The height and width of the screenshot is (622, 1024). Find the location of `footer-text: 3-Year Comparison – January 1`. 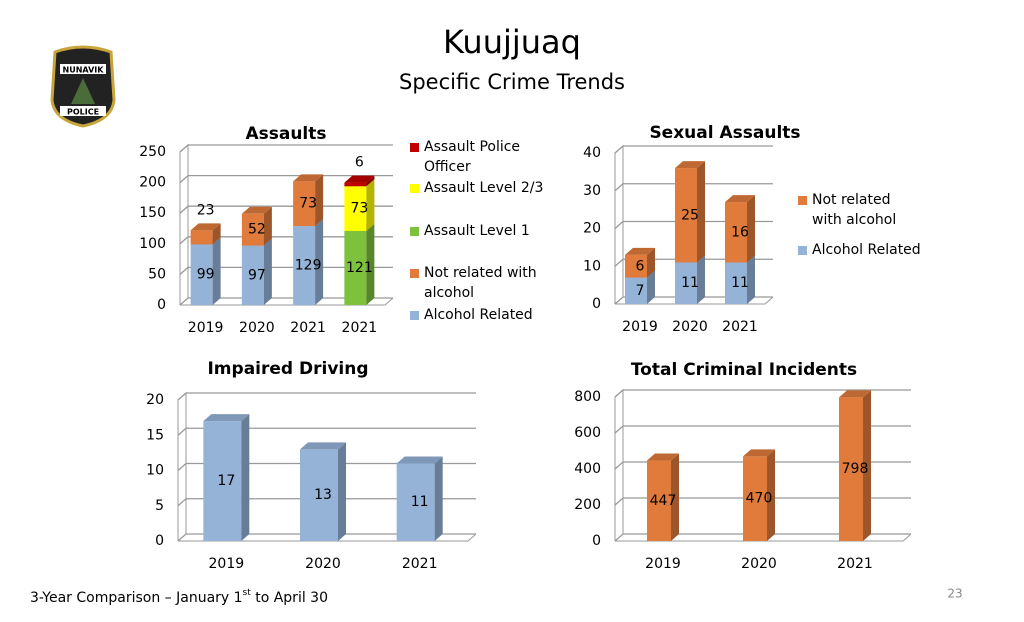

footer-text: 3-Year Comparison – January 1 is located at coordinates (136, 598).